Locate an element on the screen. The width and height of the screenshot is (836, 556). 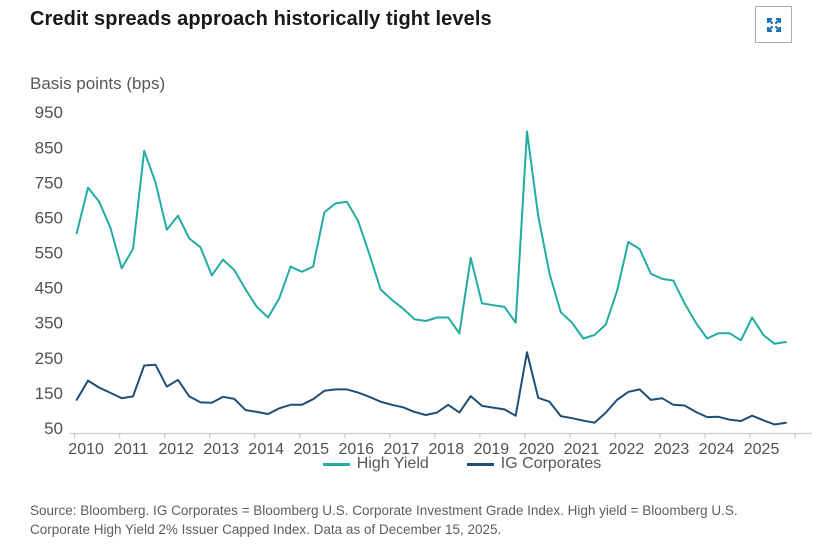
svg-text: 2011 is located at coordinates (131, 448).